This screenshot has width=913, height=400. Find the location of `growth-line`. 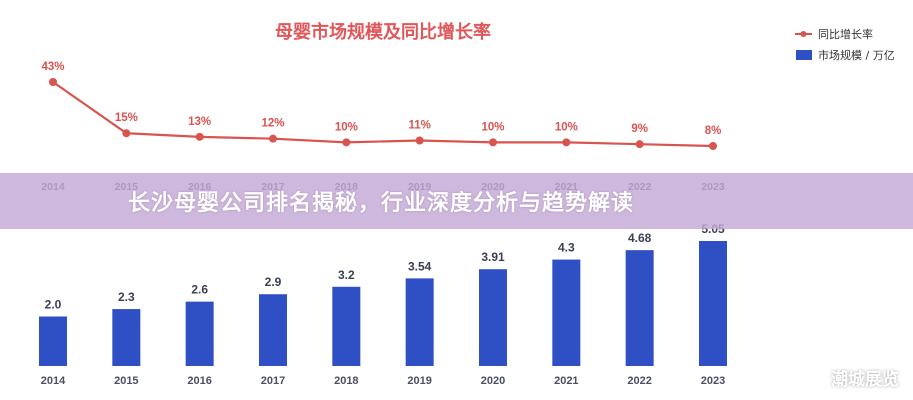

growth-line is located at coordinates (383, 114).